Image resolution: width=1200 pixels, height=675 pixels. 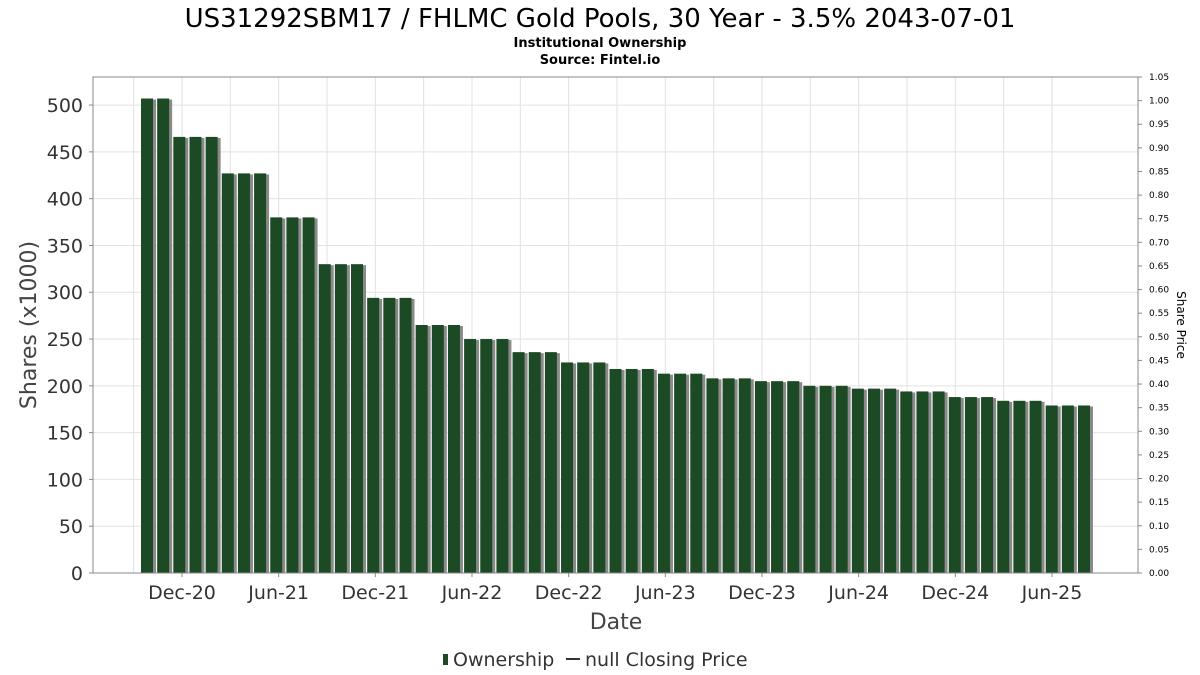 What do you see at coordinates (472, 593) in the screenshot?
I see `x-tick-label: Jun-22` at bounding box center [472, 593].